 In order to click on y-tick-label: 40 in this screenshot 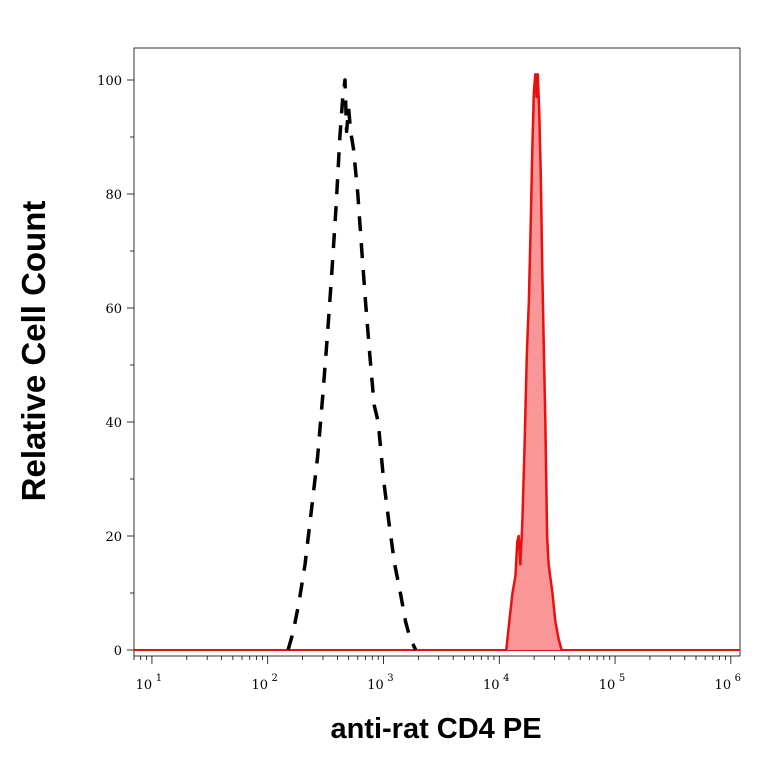, I will do `click(113, 423)`.